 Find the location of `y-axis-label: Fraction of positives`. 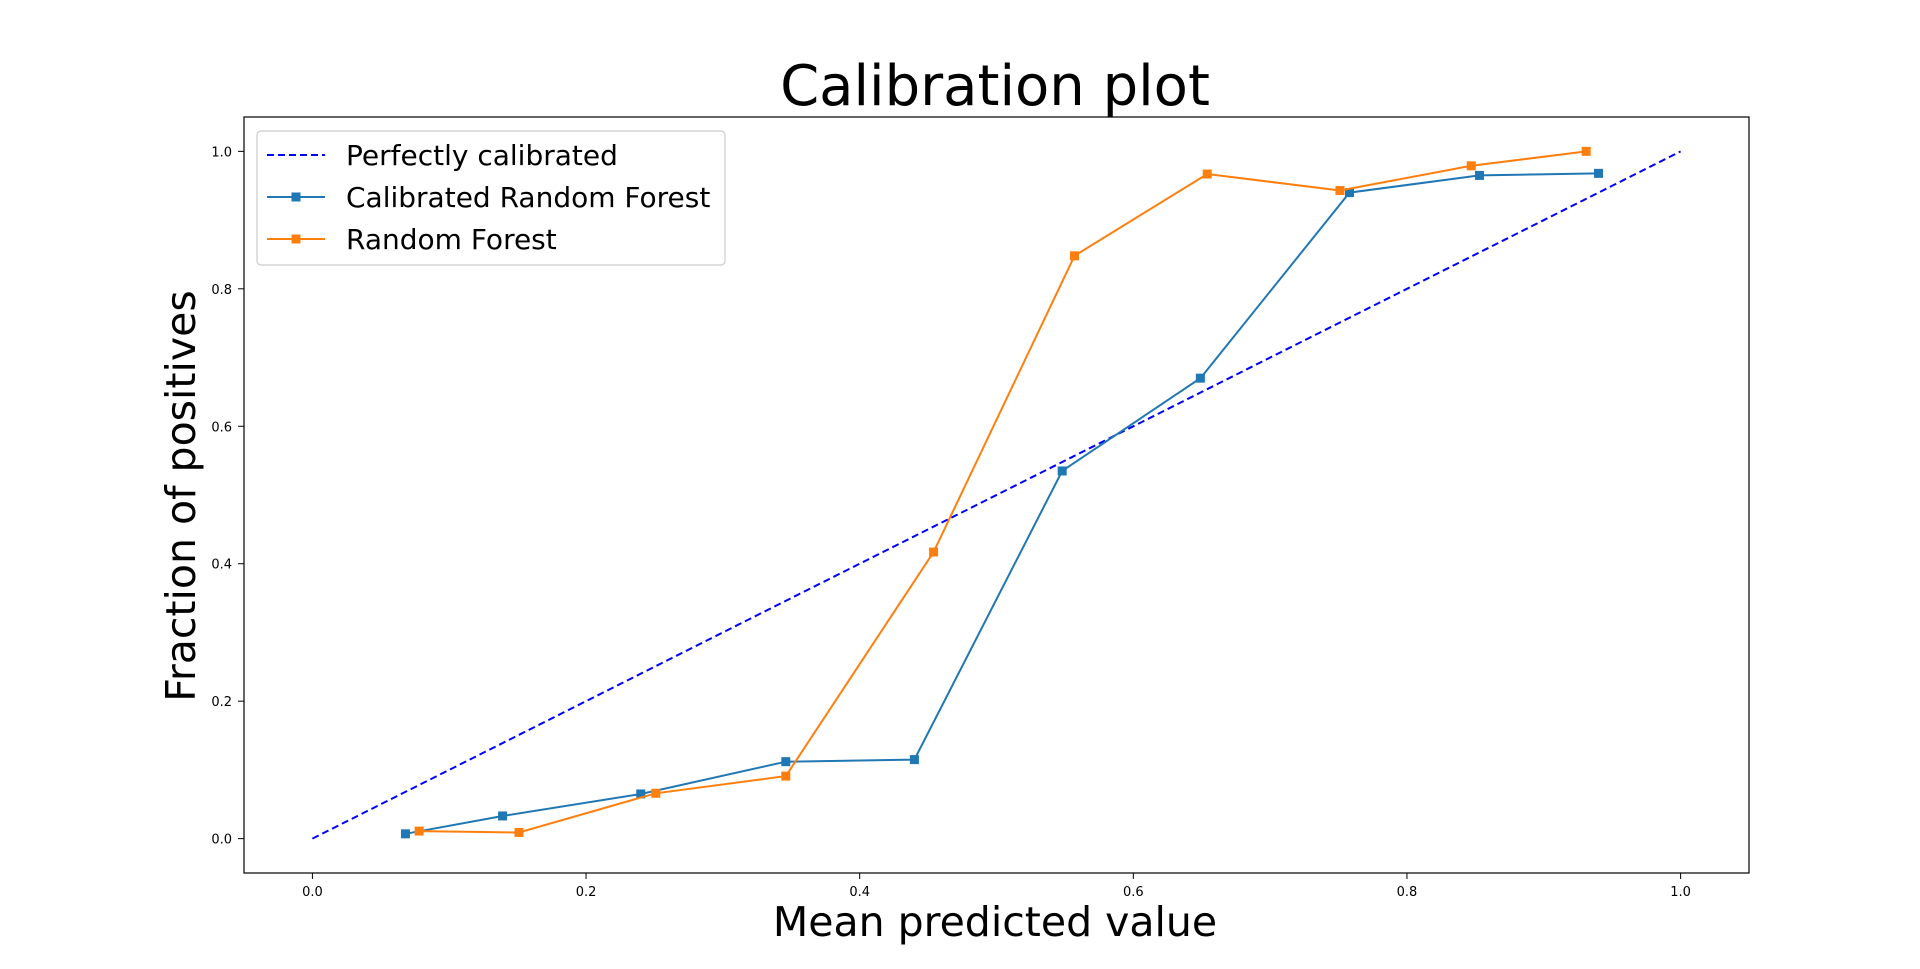

y-axis-label: Fraction of positives is located at coordinates (181, 495).